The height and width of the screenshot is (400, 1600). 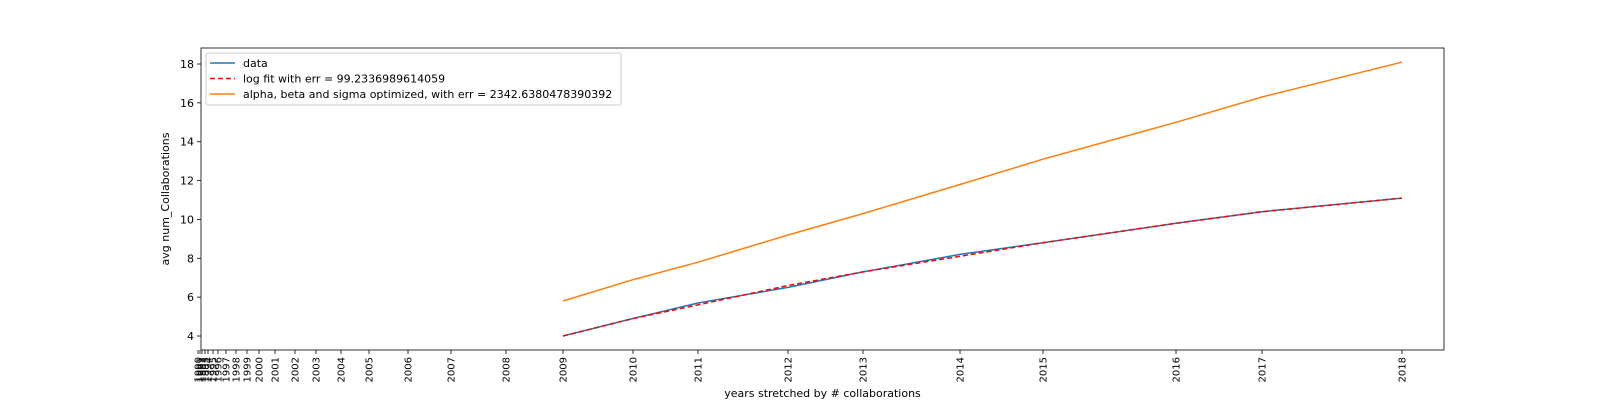 I want to click on x-tick-label: 1994, so click(x=209, y=369).